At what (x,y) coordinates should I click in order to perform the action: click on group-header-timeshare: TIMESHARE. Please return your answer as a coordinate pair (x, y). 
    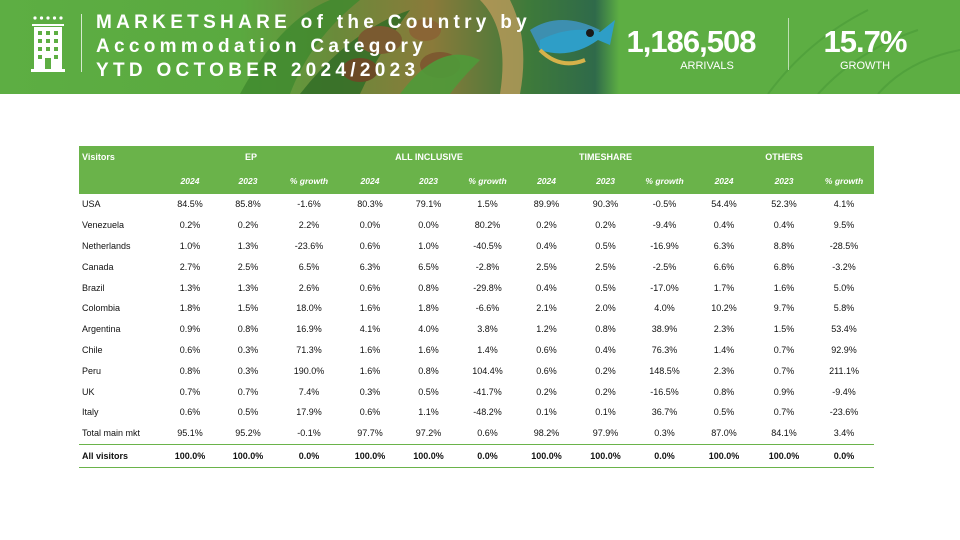
    Looking at the image, I should click on (606, 157).